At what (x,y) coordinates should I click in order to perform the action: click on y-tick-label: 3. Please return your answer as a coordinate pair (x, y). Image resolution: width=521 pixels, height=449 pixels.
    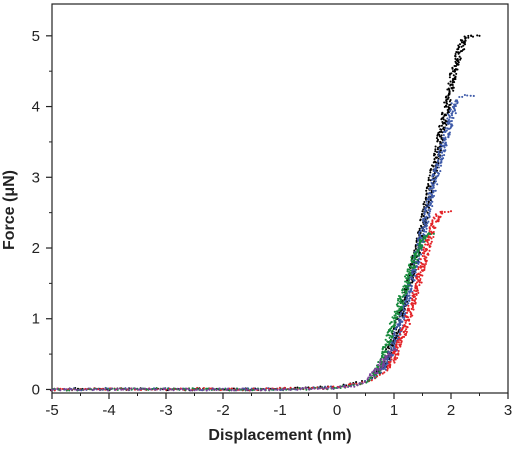
    Looking at the image, I should click on (36, 177).